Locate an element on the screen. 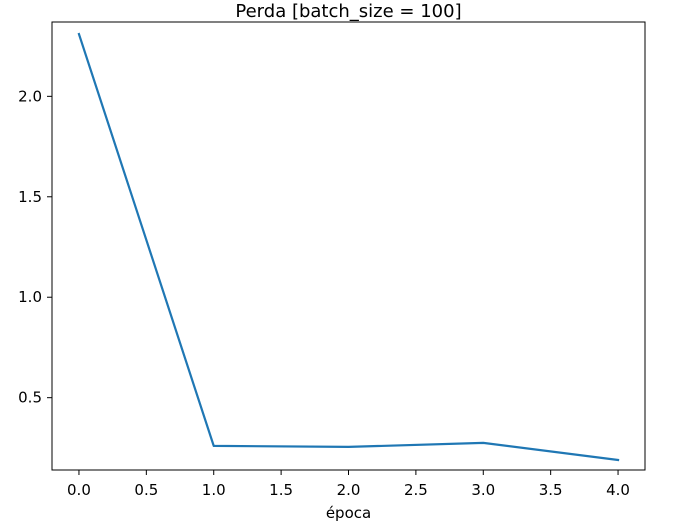  x-axis: 0.0 0.5 1.0 1.5 2.0 2.5 3.0 3.5 4.0 is located at coordinates (348, 484).